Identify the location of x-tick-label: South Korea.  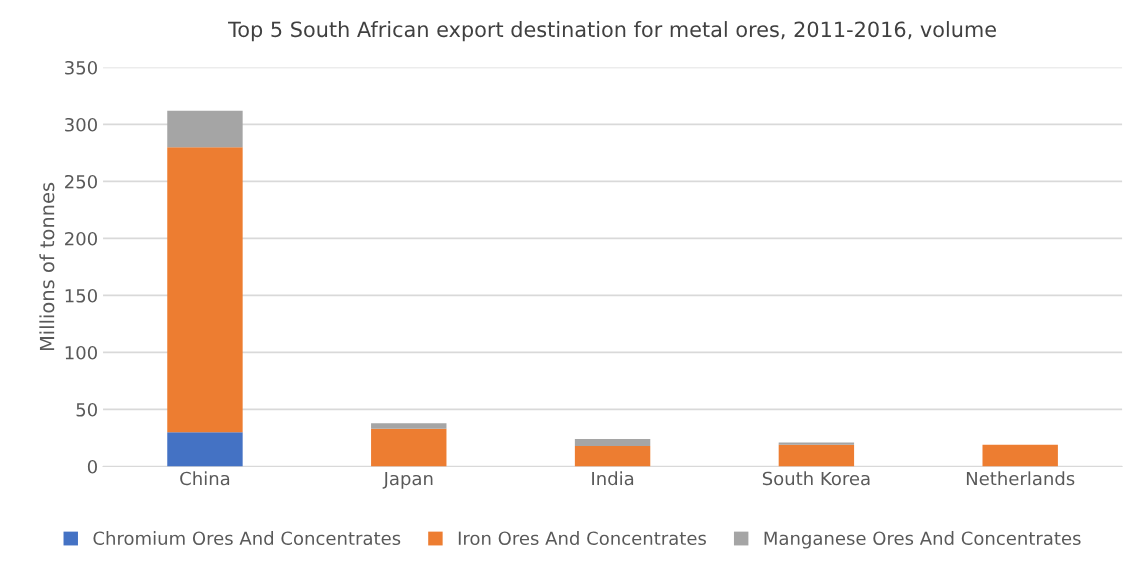
(816, 478).